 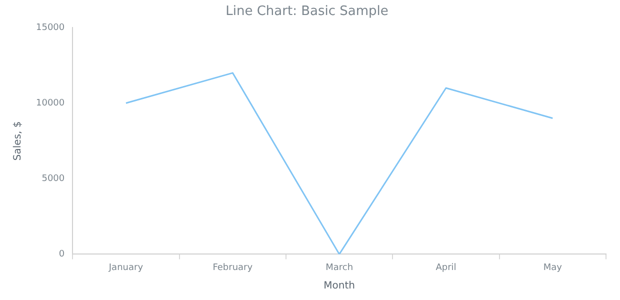 What do you see at coordinates (53, 179) in the screenshot?
I see `y-tick-label: 5000` at bounding box center [53, 179].